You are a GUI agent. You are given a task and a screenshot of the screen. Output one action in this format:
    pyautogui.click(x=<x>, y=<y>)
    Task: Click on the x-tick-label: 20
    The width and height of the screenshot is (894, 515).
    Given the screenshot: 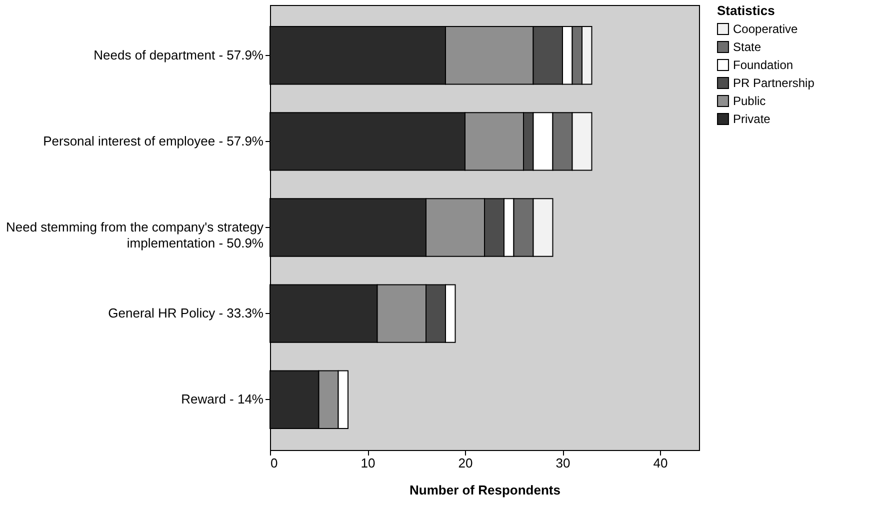 What is the action you would take?
    pyautogui.click(x=465, y=463)
    